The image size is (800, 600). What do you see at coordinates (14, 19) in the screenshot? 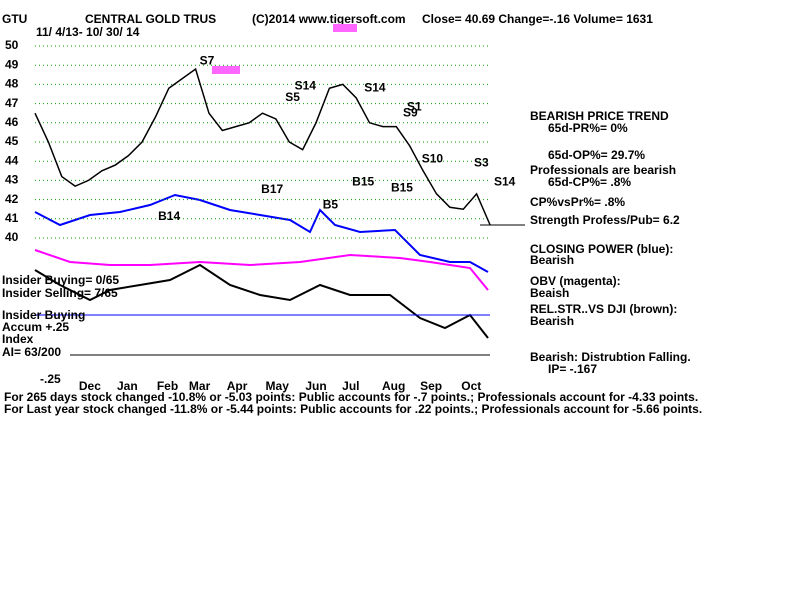
I see `symbol: GTU` at bounding box center [14, 19].